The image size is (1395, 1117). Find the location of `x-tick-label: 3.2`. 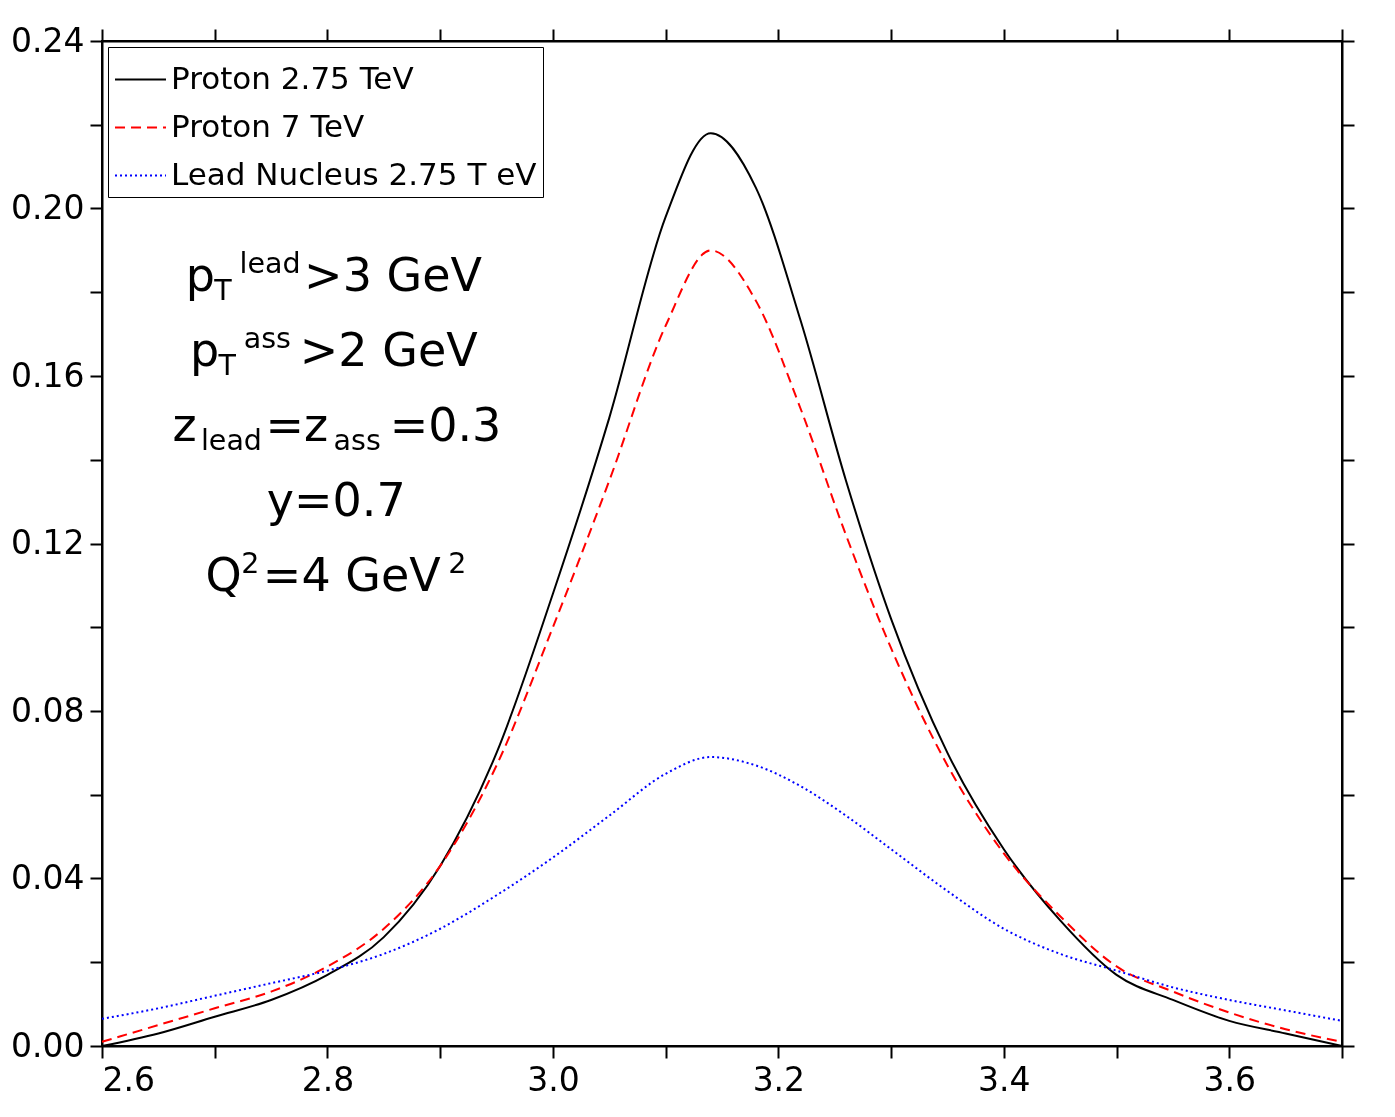

x-tick-label: 3.2 is located at coordinates (779, 1079).